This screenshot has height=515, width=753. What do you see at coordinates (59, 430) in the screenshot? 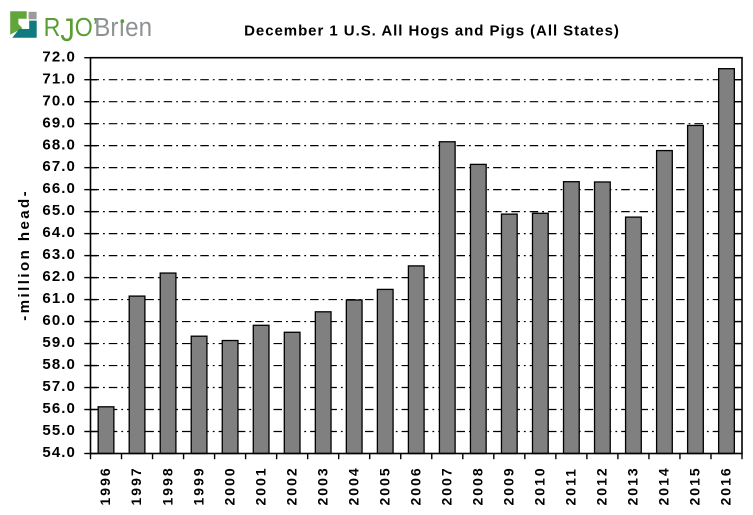
I see `svg-text: 55.0` at bounding box center [59, 430].